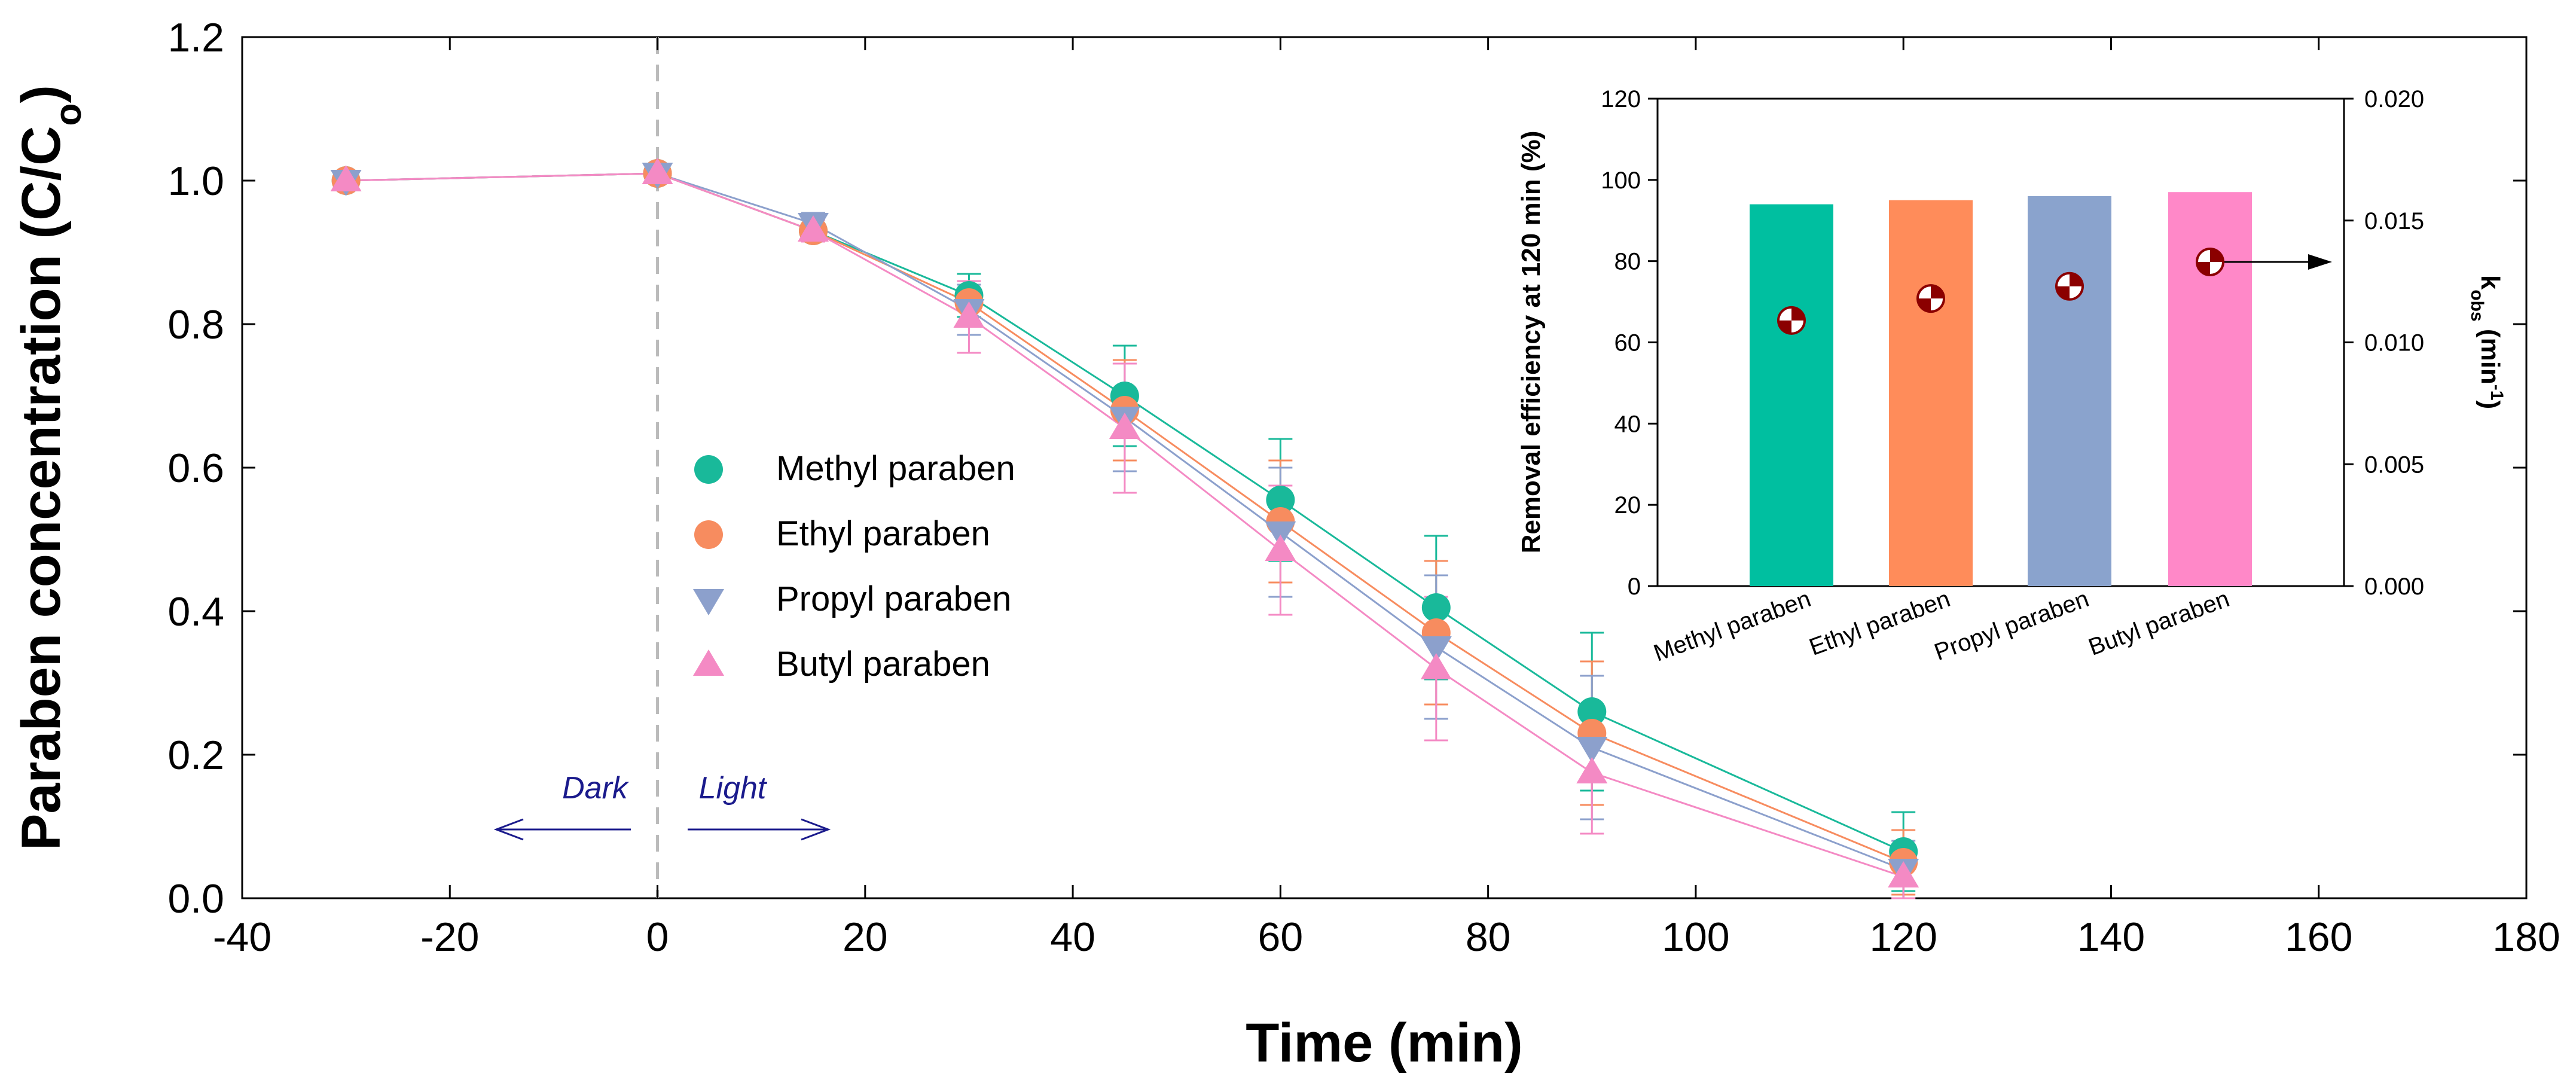  What do you see at coordinates (195, 612) in the screenshot?
I see `y-tick-label: 0.4` at bounding box center [195, 612].